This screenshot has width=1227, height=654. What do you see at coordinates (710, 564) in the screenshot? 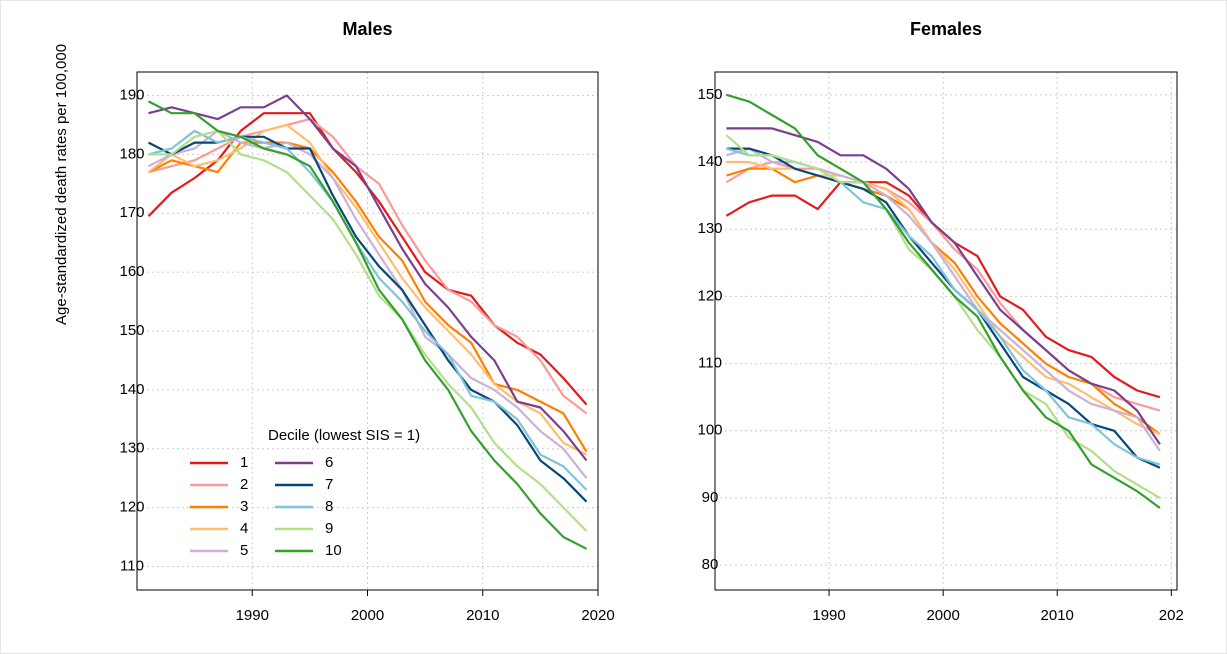
I see `y-tick-label: 80` at bounding box center [710, 564].